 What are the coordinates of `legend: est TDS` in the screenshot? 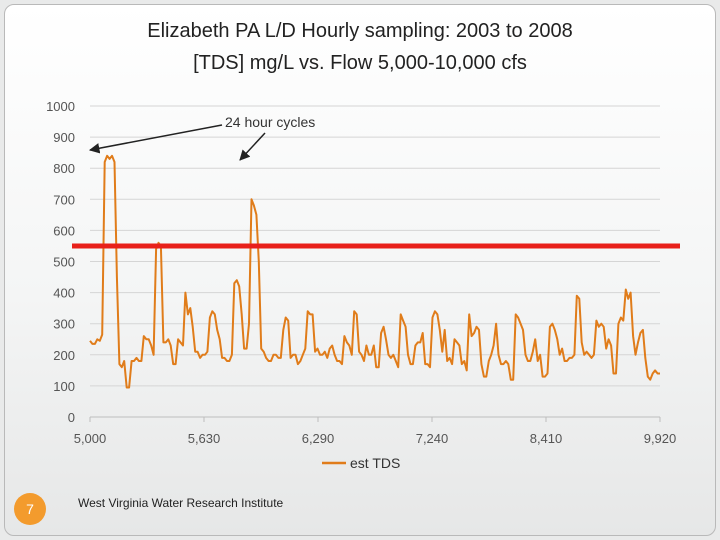 It's located at (361, 463).